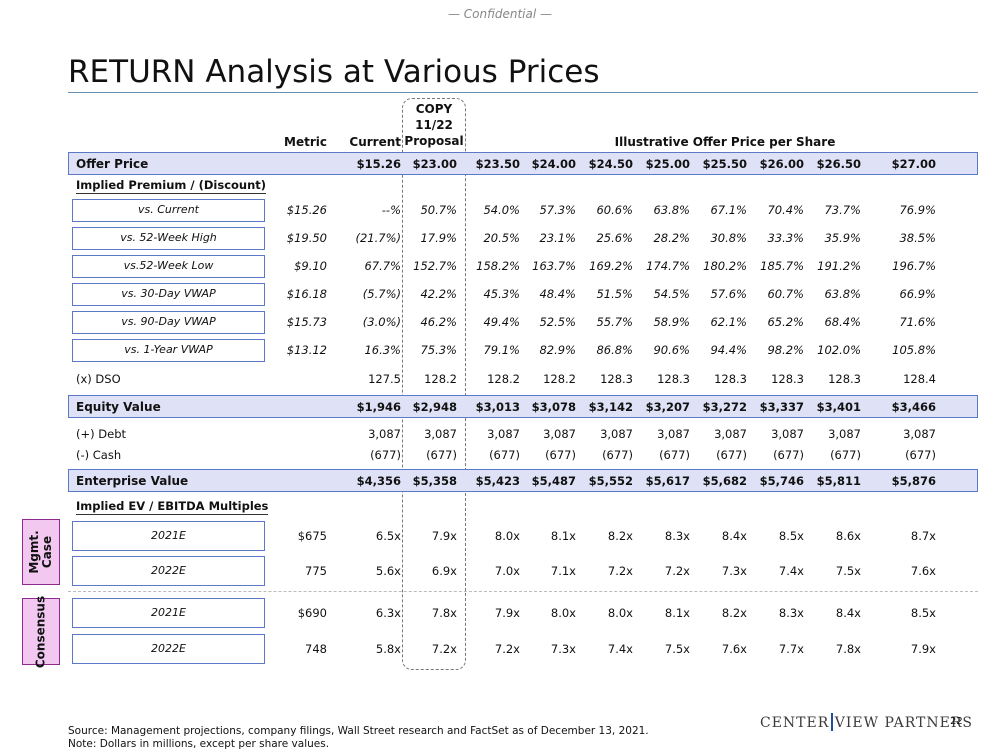 This screenshot has height=750, width=1000. Describe the element at coordinates (914, 350) in the screenshot. I see `premium-row-value: 105.8%` at that location.